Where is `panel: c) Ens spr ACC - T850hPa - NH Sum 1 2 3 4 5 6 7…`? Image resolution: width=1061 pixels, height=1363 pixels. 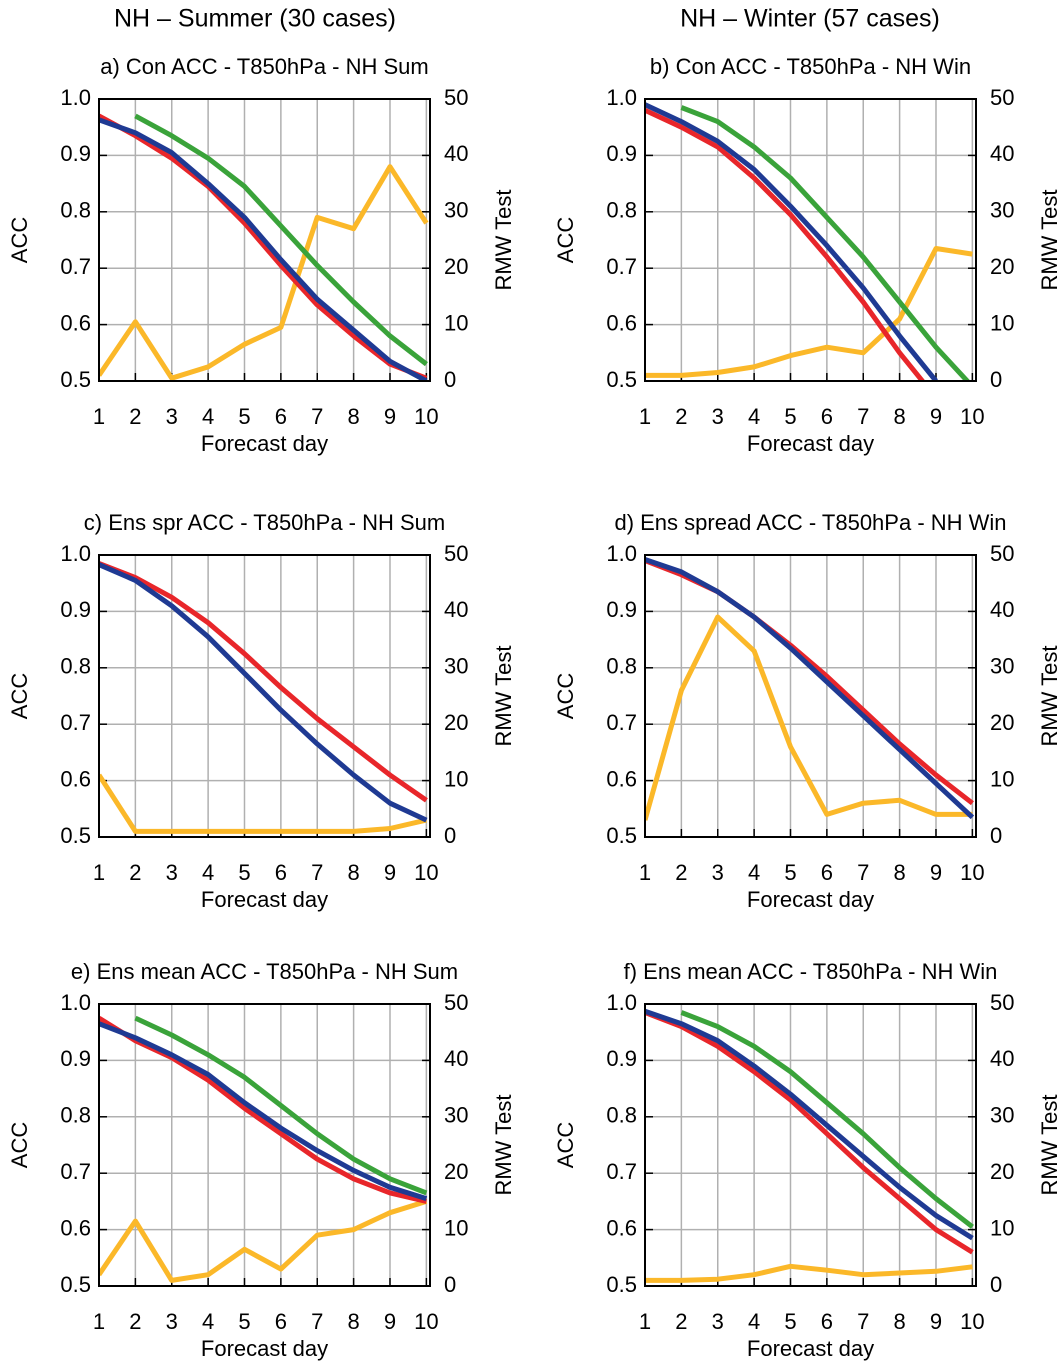 panel: c) Ens spr ACC - T850hPa - NH Sum 1 2 3 4 5 6 7… is located at coordinates (261, 711).